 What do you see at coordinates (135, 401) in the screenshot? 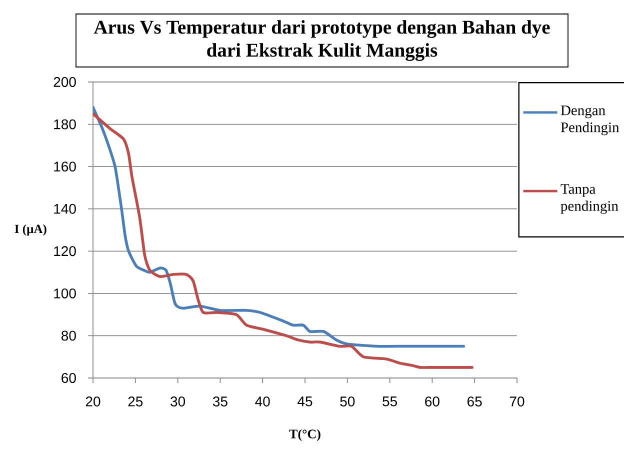
I see `x-tick-label: 25` at bounding box center [135, 401].